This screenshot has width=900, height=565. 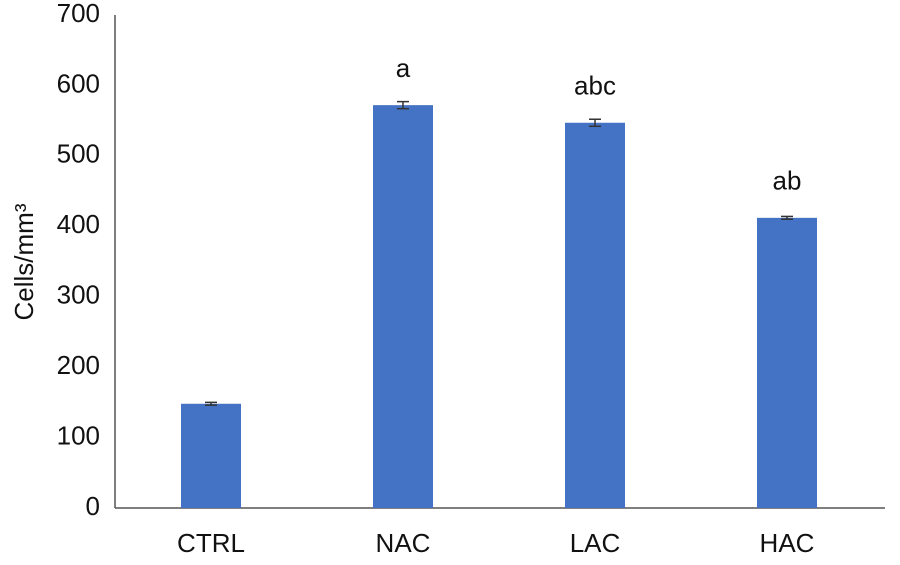 What do you see at coordinates (211, 543) in the screenshot?
I see `x-tick-label: CTRL` at bounding box center [211, 543].